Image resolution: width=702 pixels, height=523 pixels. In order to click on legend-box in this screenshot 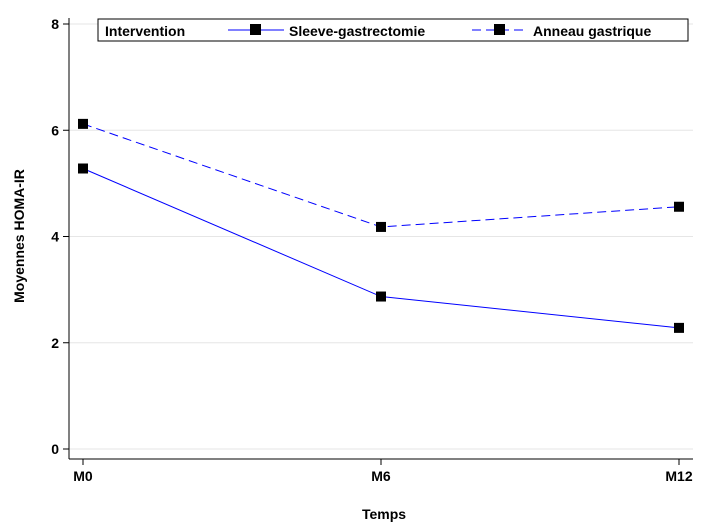, I will do `click(393, 30)`.